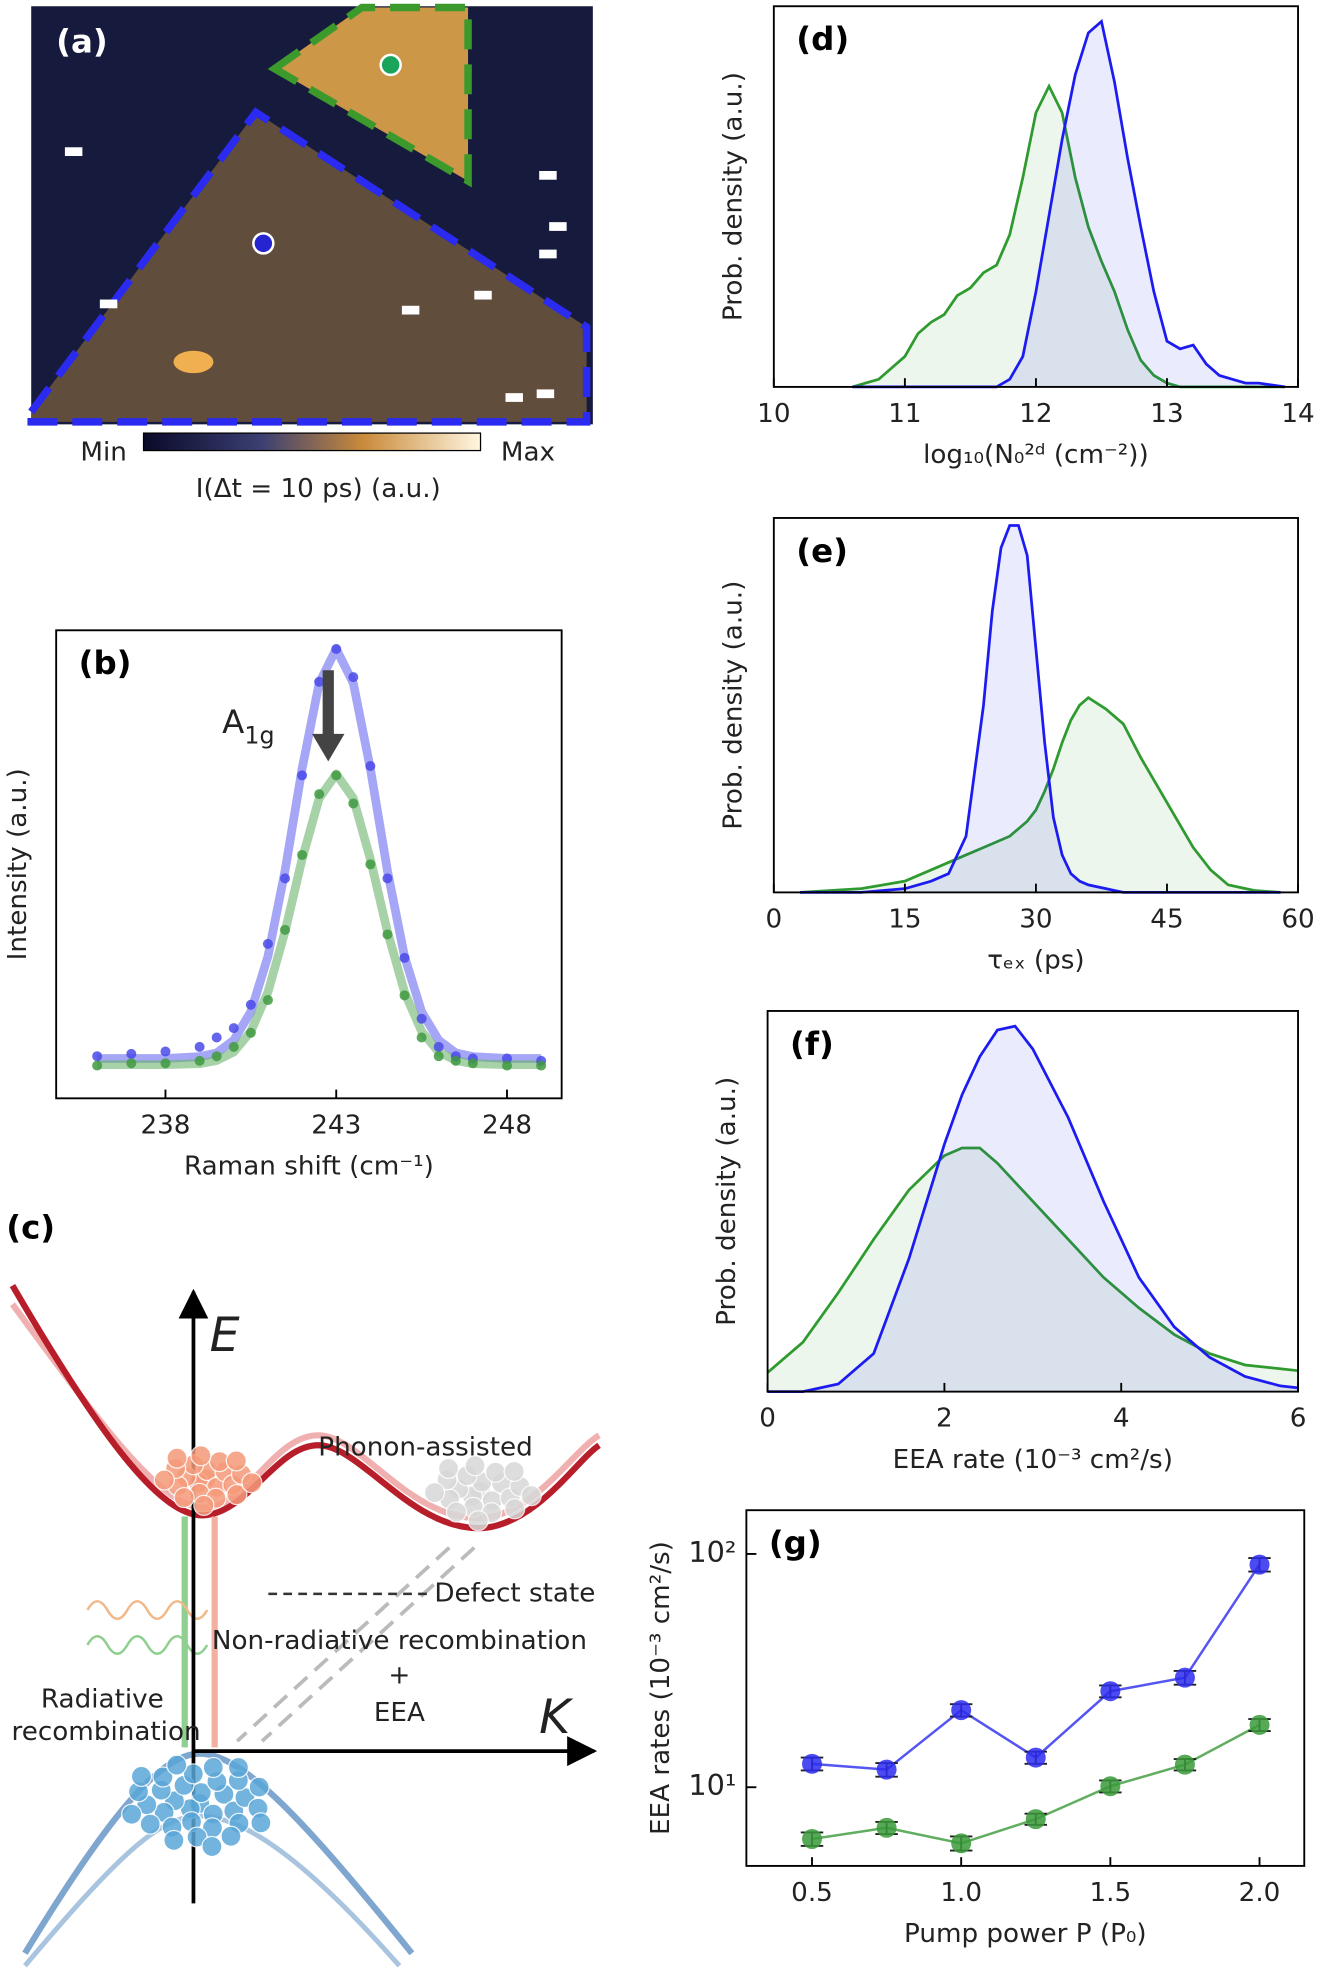 The width and height of the screenshot is (1323, 1972). Describe the element at coordinates (812, 1893) in the screenshot. I see `x-tick-label: 0.5` at that location.